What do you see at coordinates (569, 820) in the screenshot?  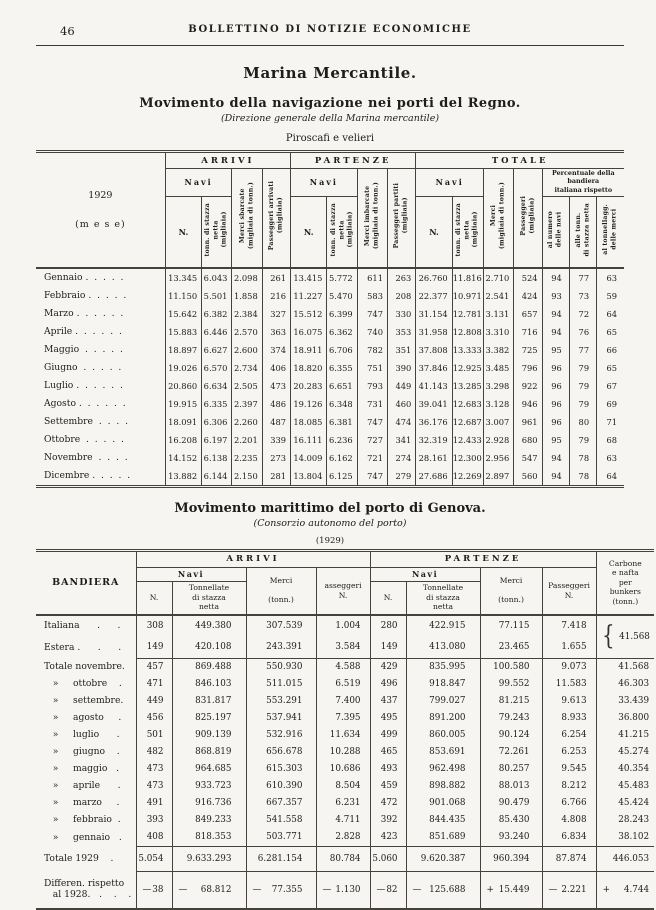 I see `value-cell: 4.808` at bounding box center [569, 820].